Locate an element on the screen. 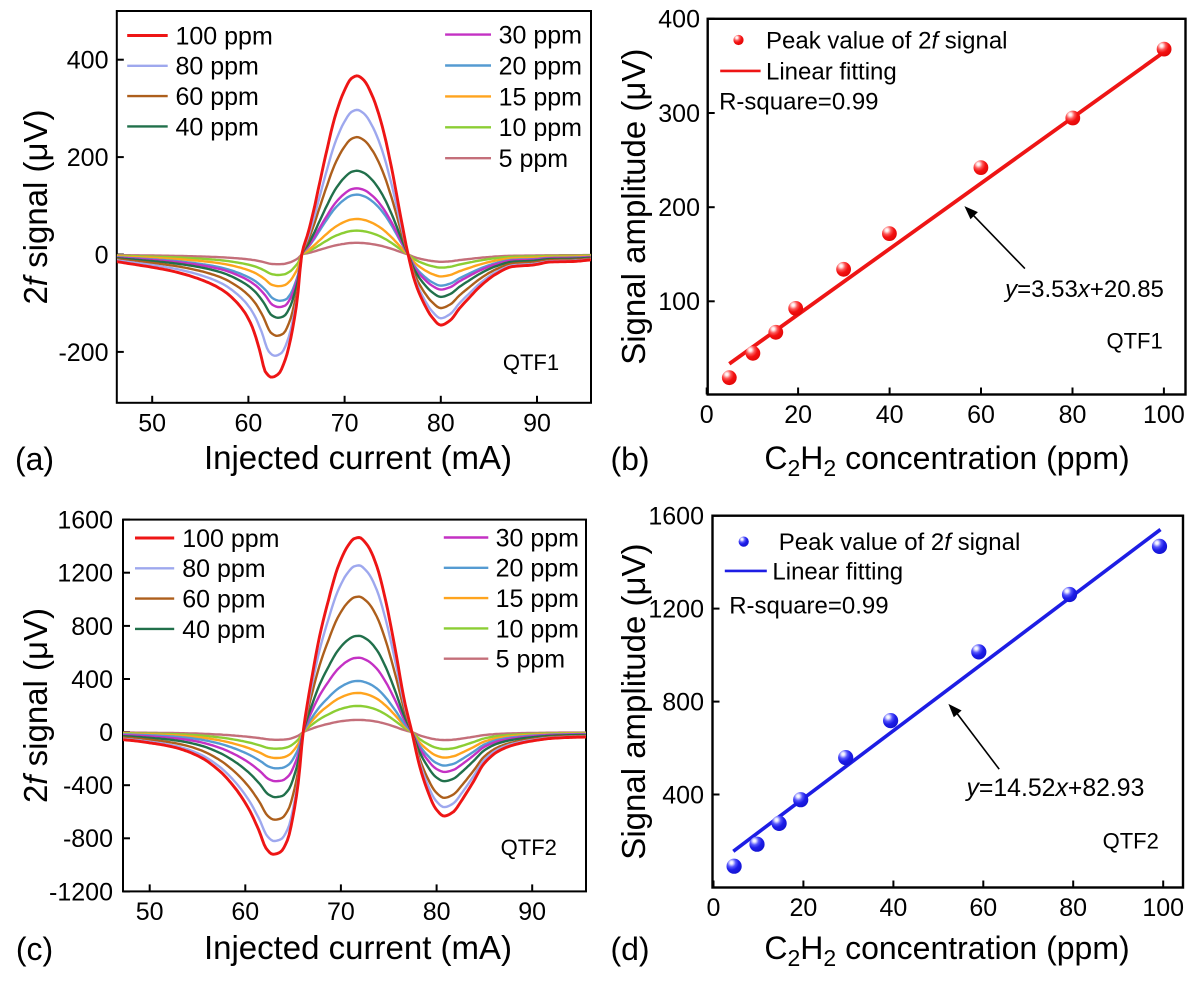 This screenshot has height=987, width=1199. svg-text: -200 is located at coordinates (83, 353).